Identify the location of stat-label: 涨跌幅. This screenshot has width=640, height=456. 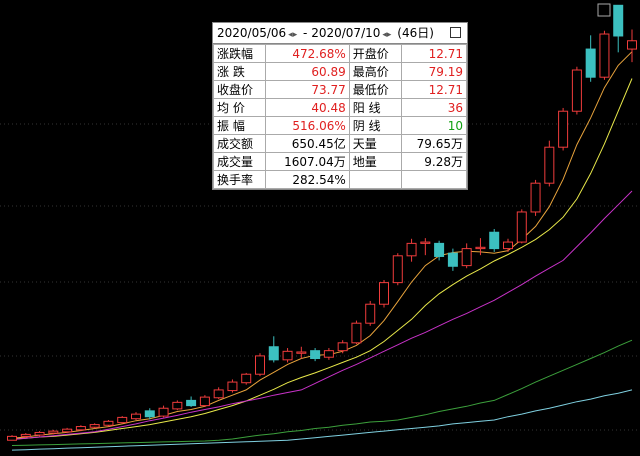
(239, 53).